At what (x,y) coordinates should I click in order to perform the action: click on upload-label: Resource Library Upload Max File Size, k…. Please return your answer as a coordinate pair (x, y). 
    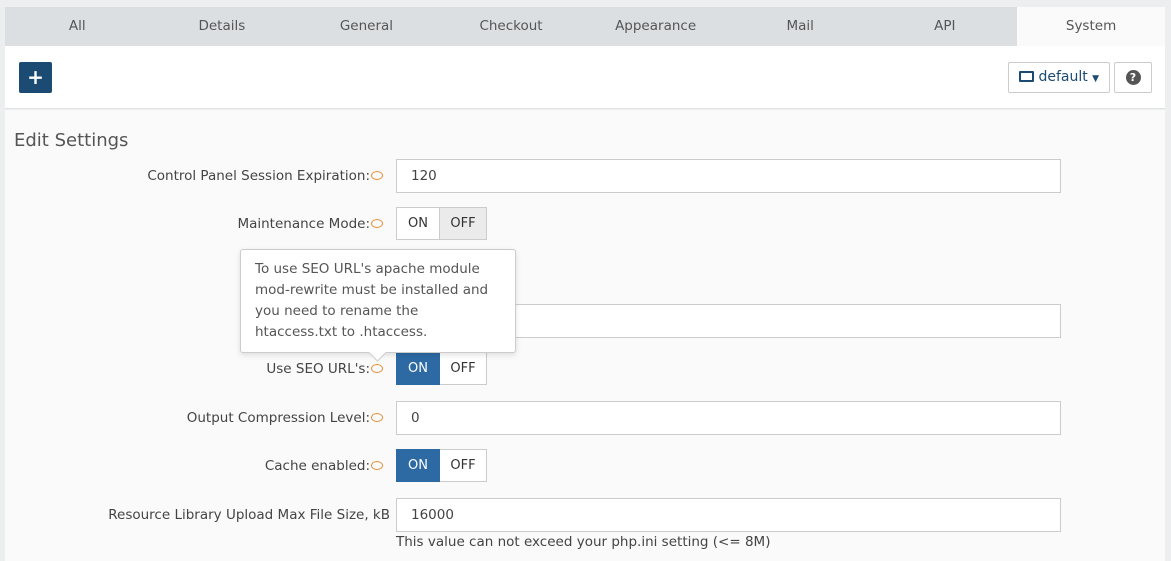
    Looking at the image, I should click on (249, 515).